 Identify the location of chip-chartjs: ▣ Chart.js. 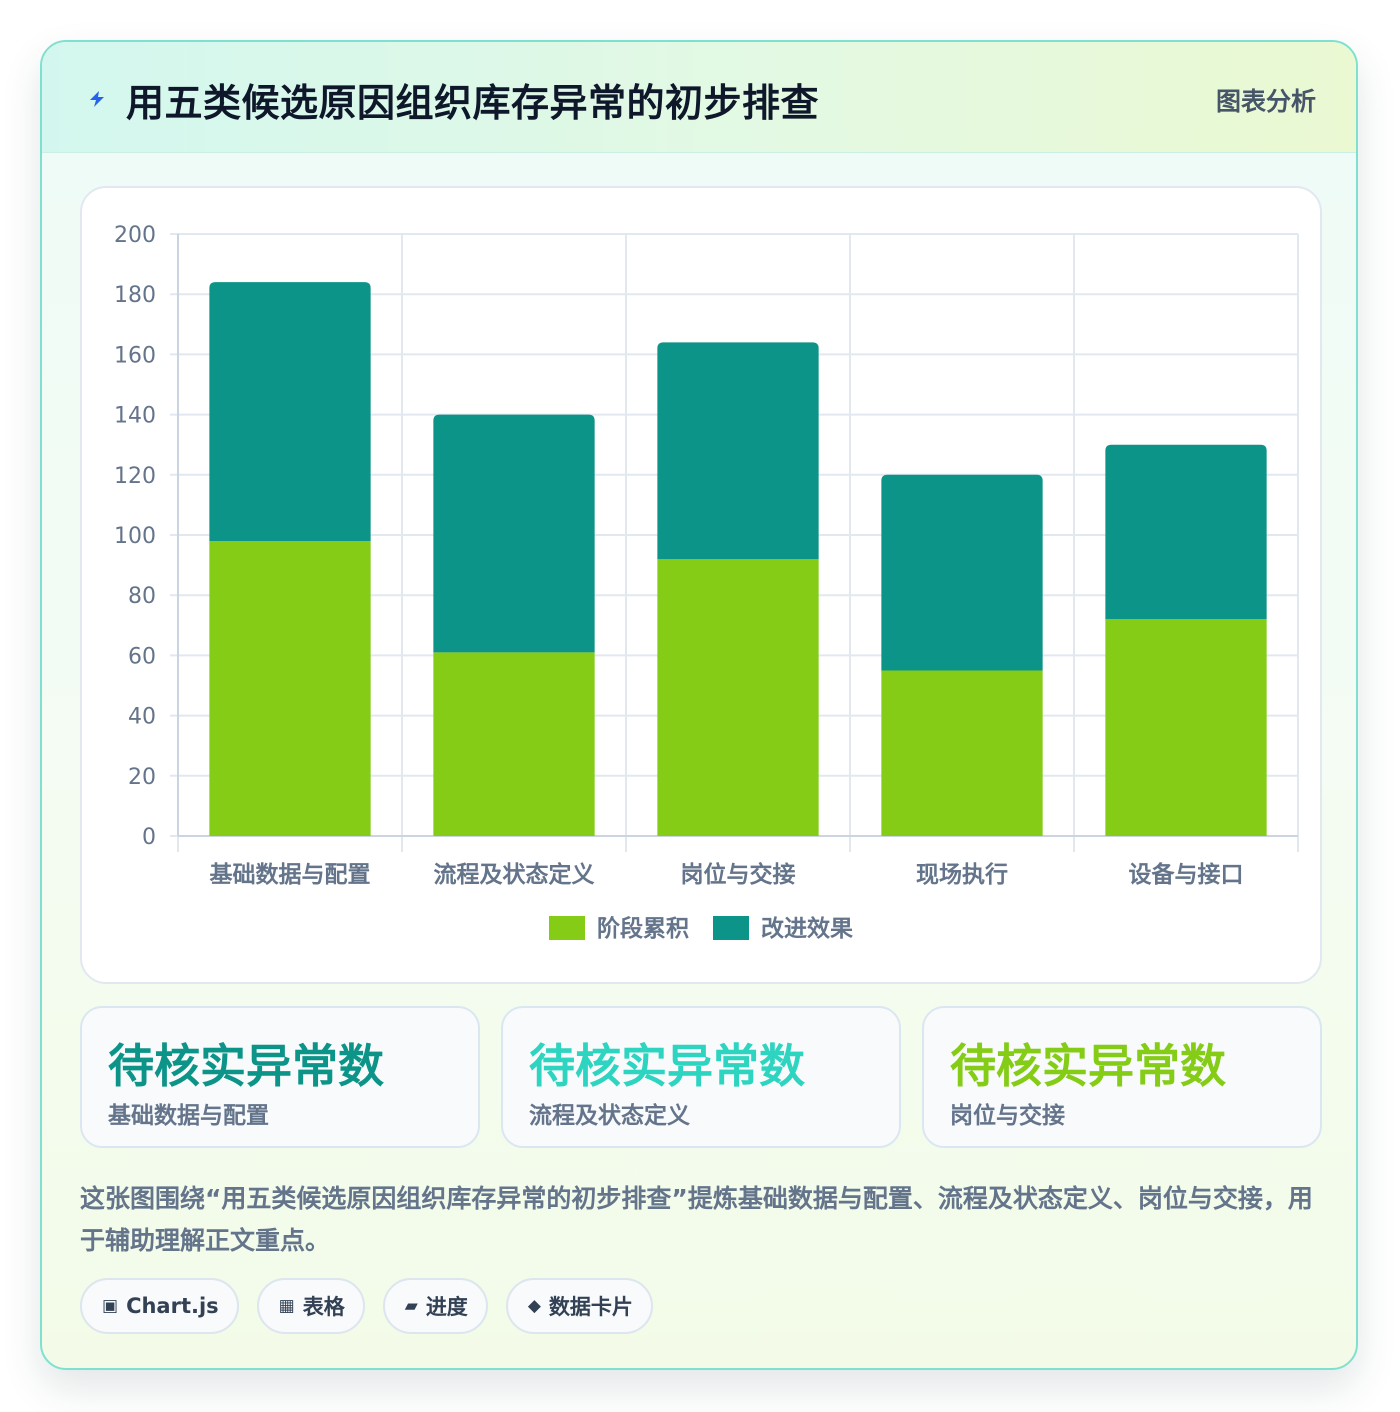
(159, 1306).